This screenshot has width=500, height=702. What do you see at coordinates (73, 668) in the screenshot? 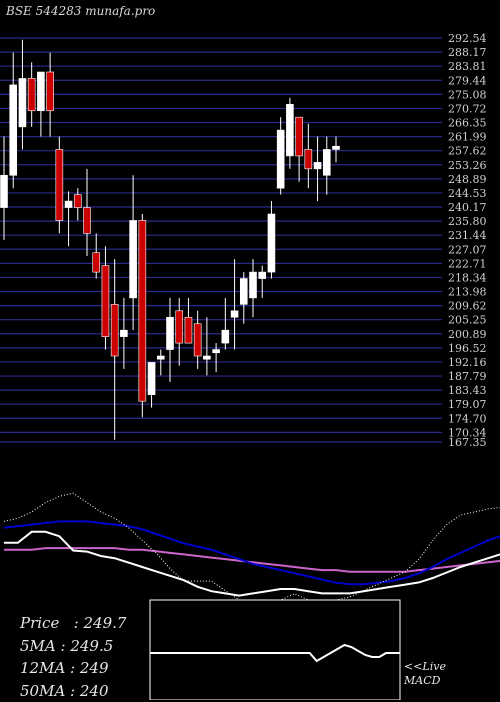
I see `stat-ma12: 12MA : 249` at bounding box center [73, 668].